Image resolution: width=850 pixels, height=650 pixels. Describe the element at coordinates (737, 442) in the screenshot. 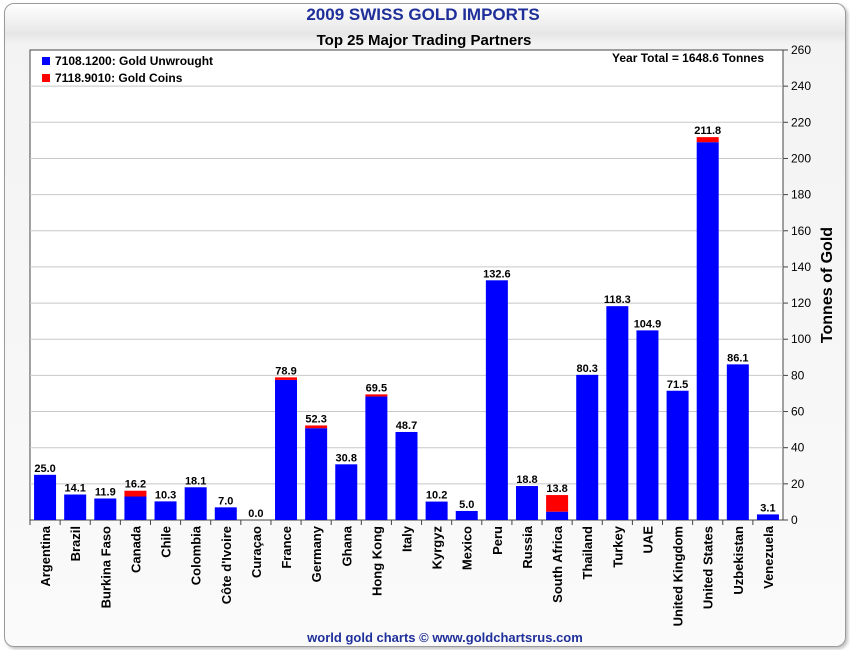

I see `bar-uzbekistan-unwrought` at that location.